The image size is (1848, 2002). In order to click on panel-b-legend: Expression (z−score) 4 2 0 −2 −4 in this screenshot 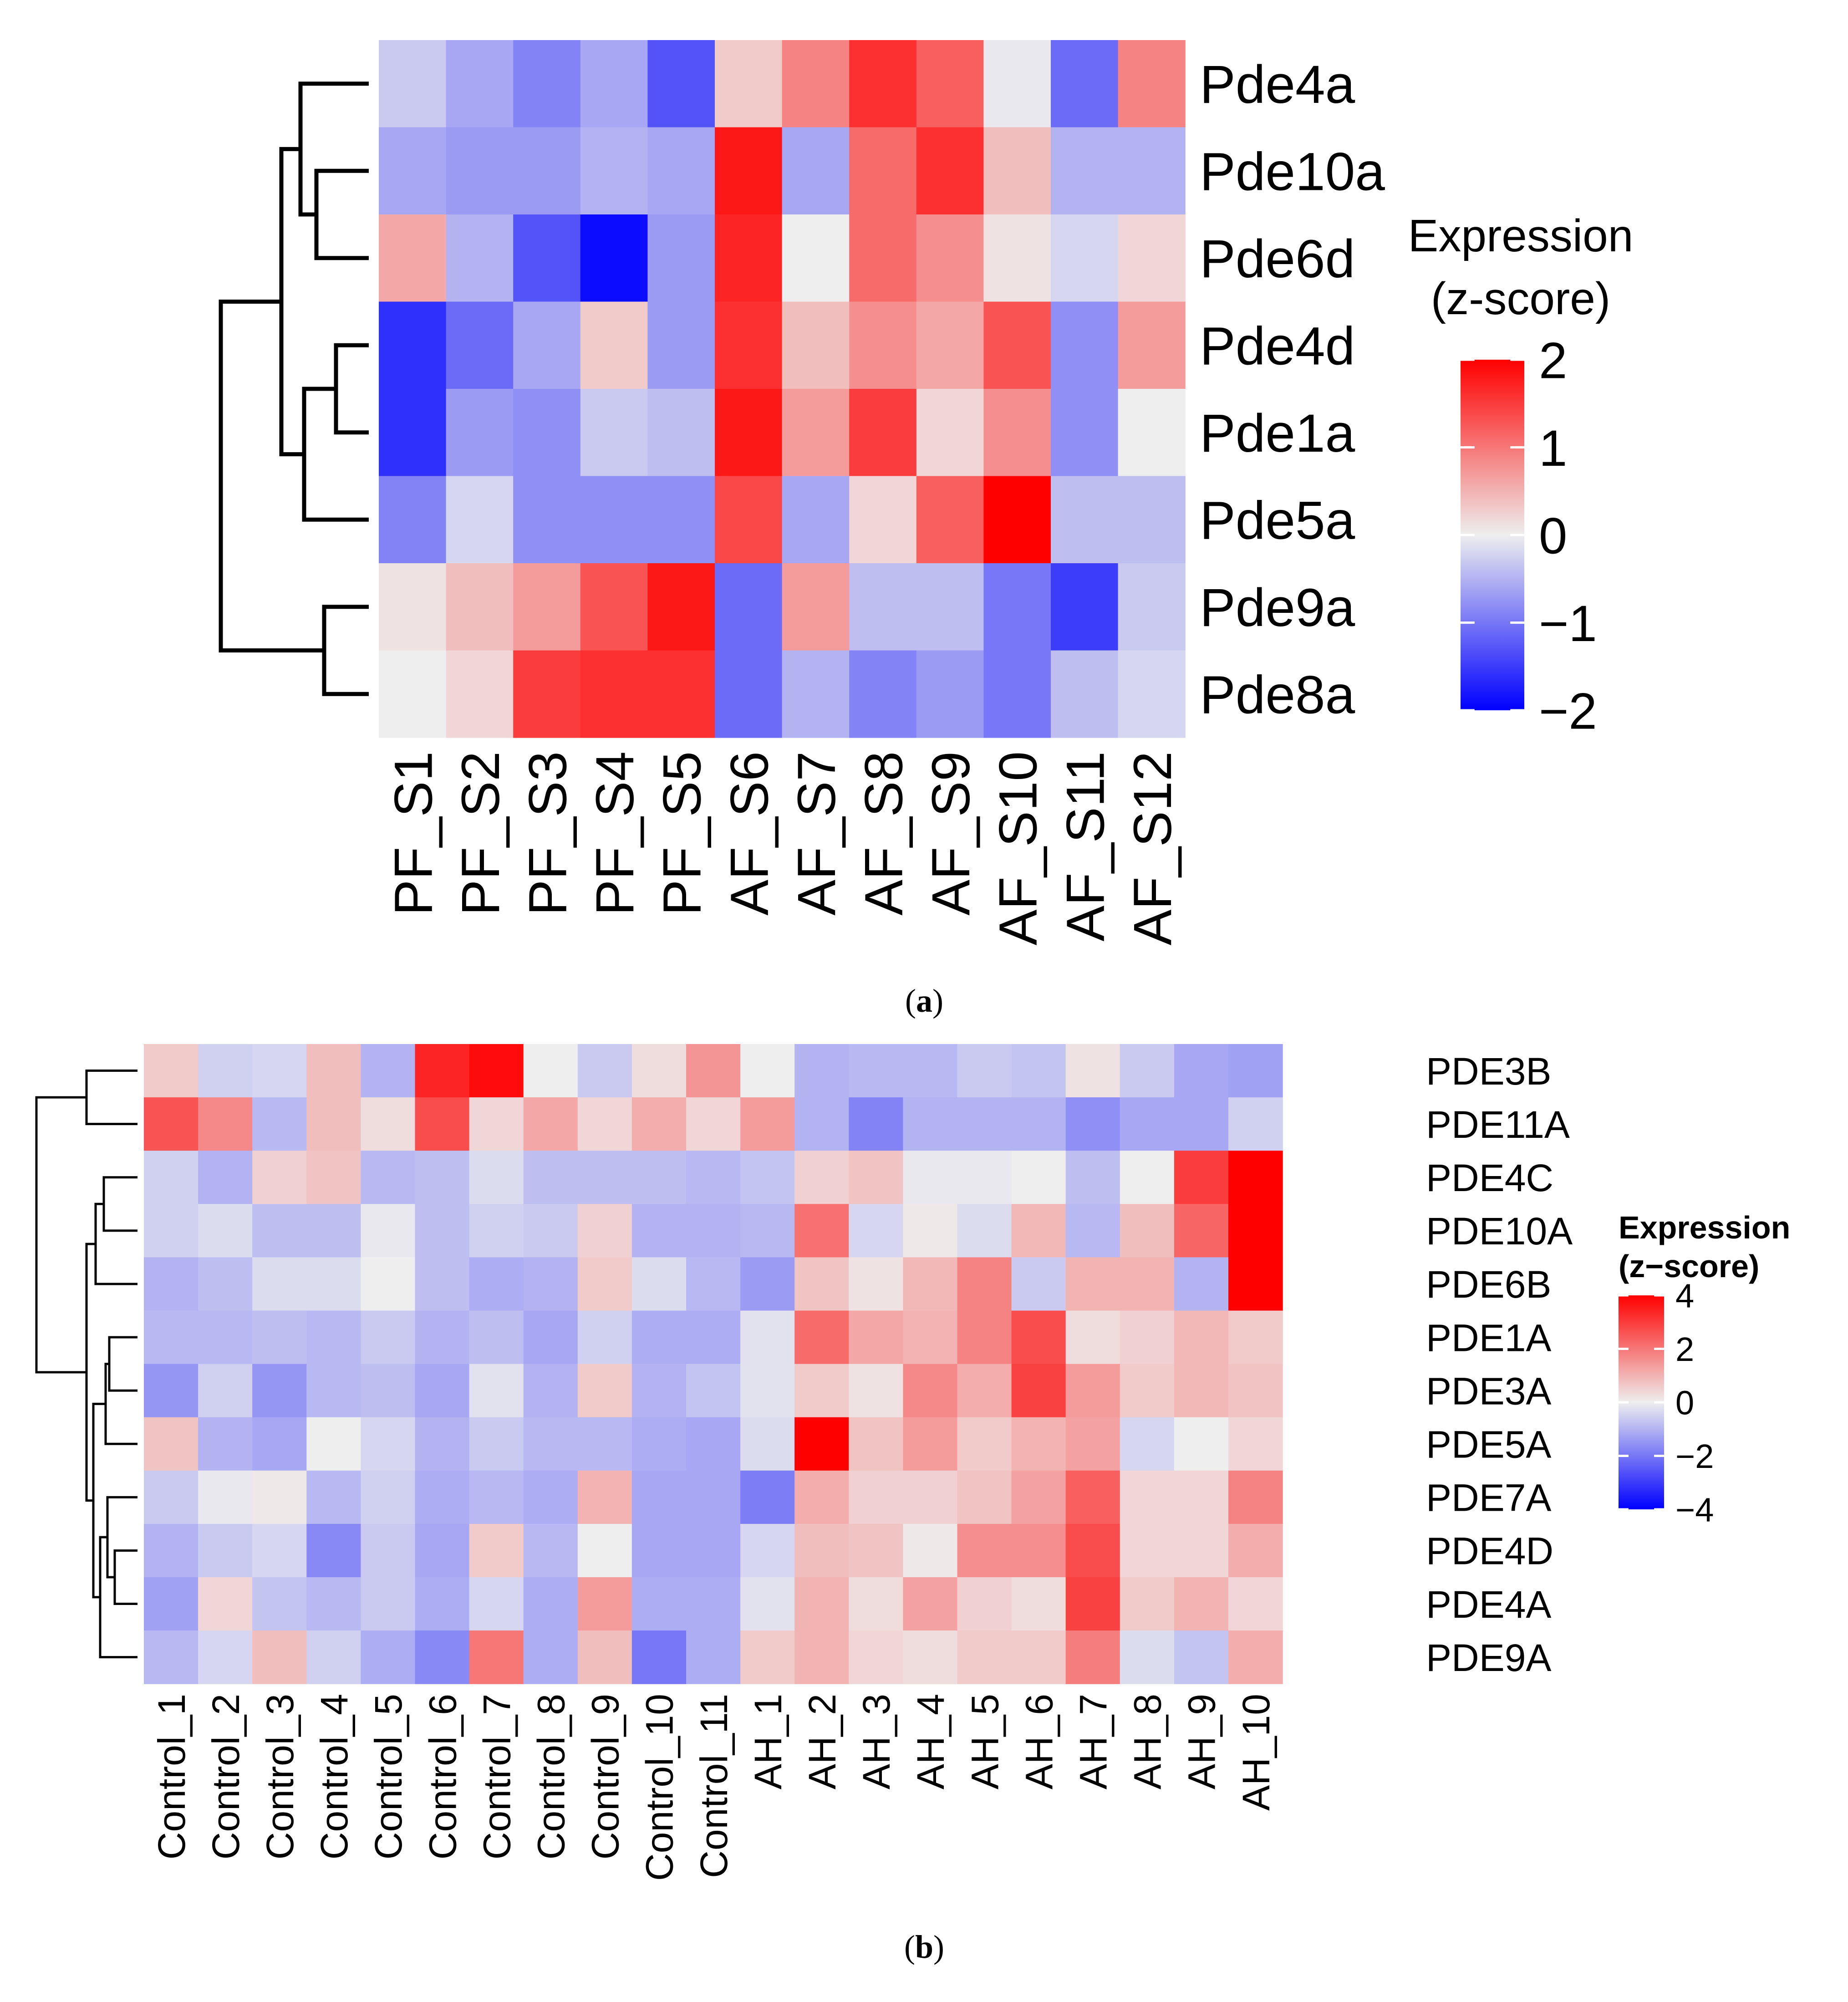, I will do `click(1705, 1369)`.